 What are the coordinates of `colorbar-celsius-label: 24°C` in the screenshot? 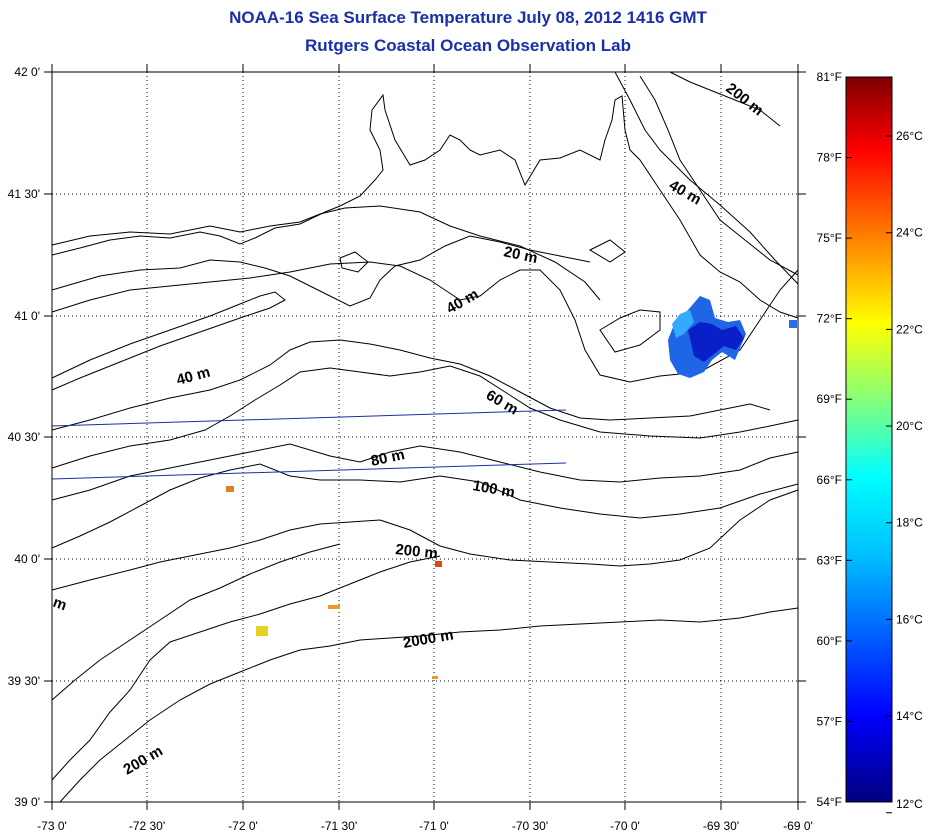 It's located at (909, 233).